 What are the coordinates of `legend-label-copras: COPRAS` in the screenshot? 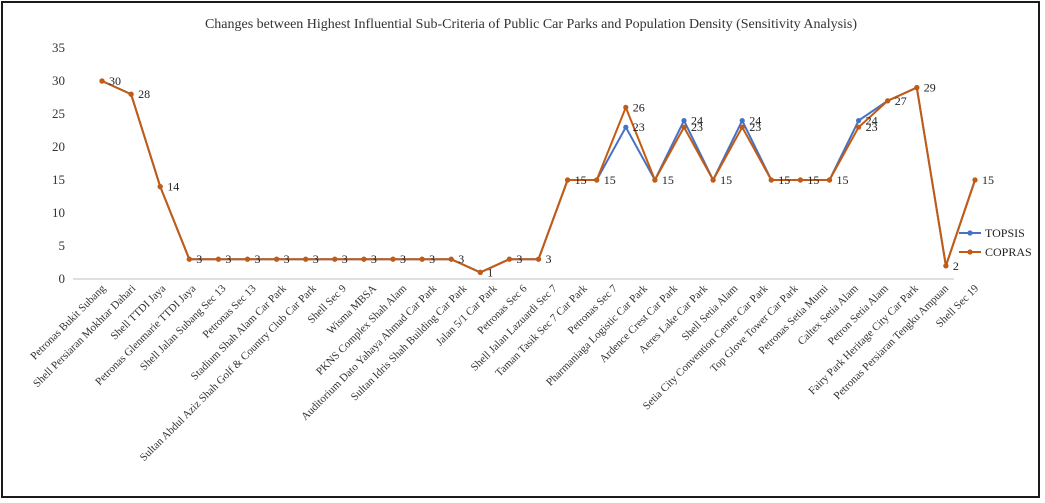 It's located at (1008, 252).